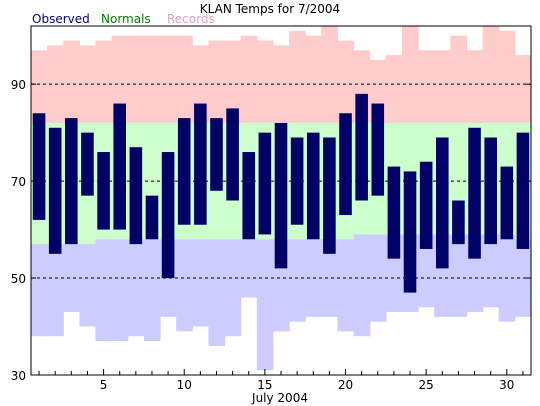 The width and height of the screenshot is (540, 406). I want to click on chart-title: KLAN Temps for 7/2004, so click(270, 9).